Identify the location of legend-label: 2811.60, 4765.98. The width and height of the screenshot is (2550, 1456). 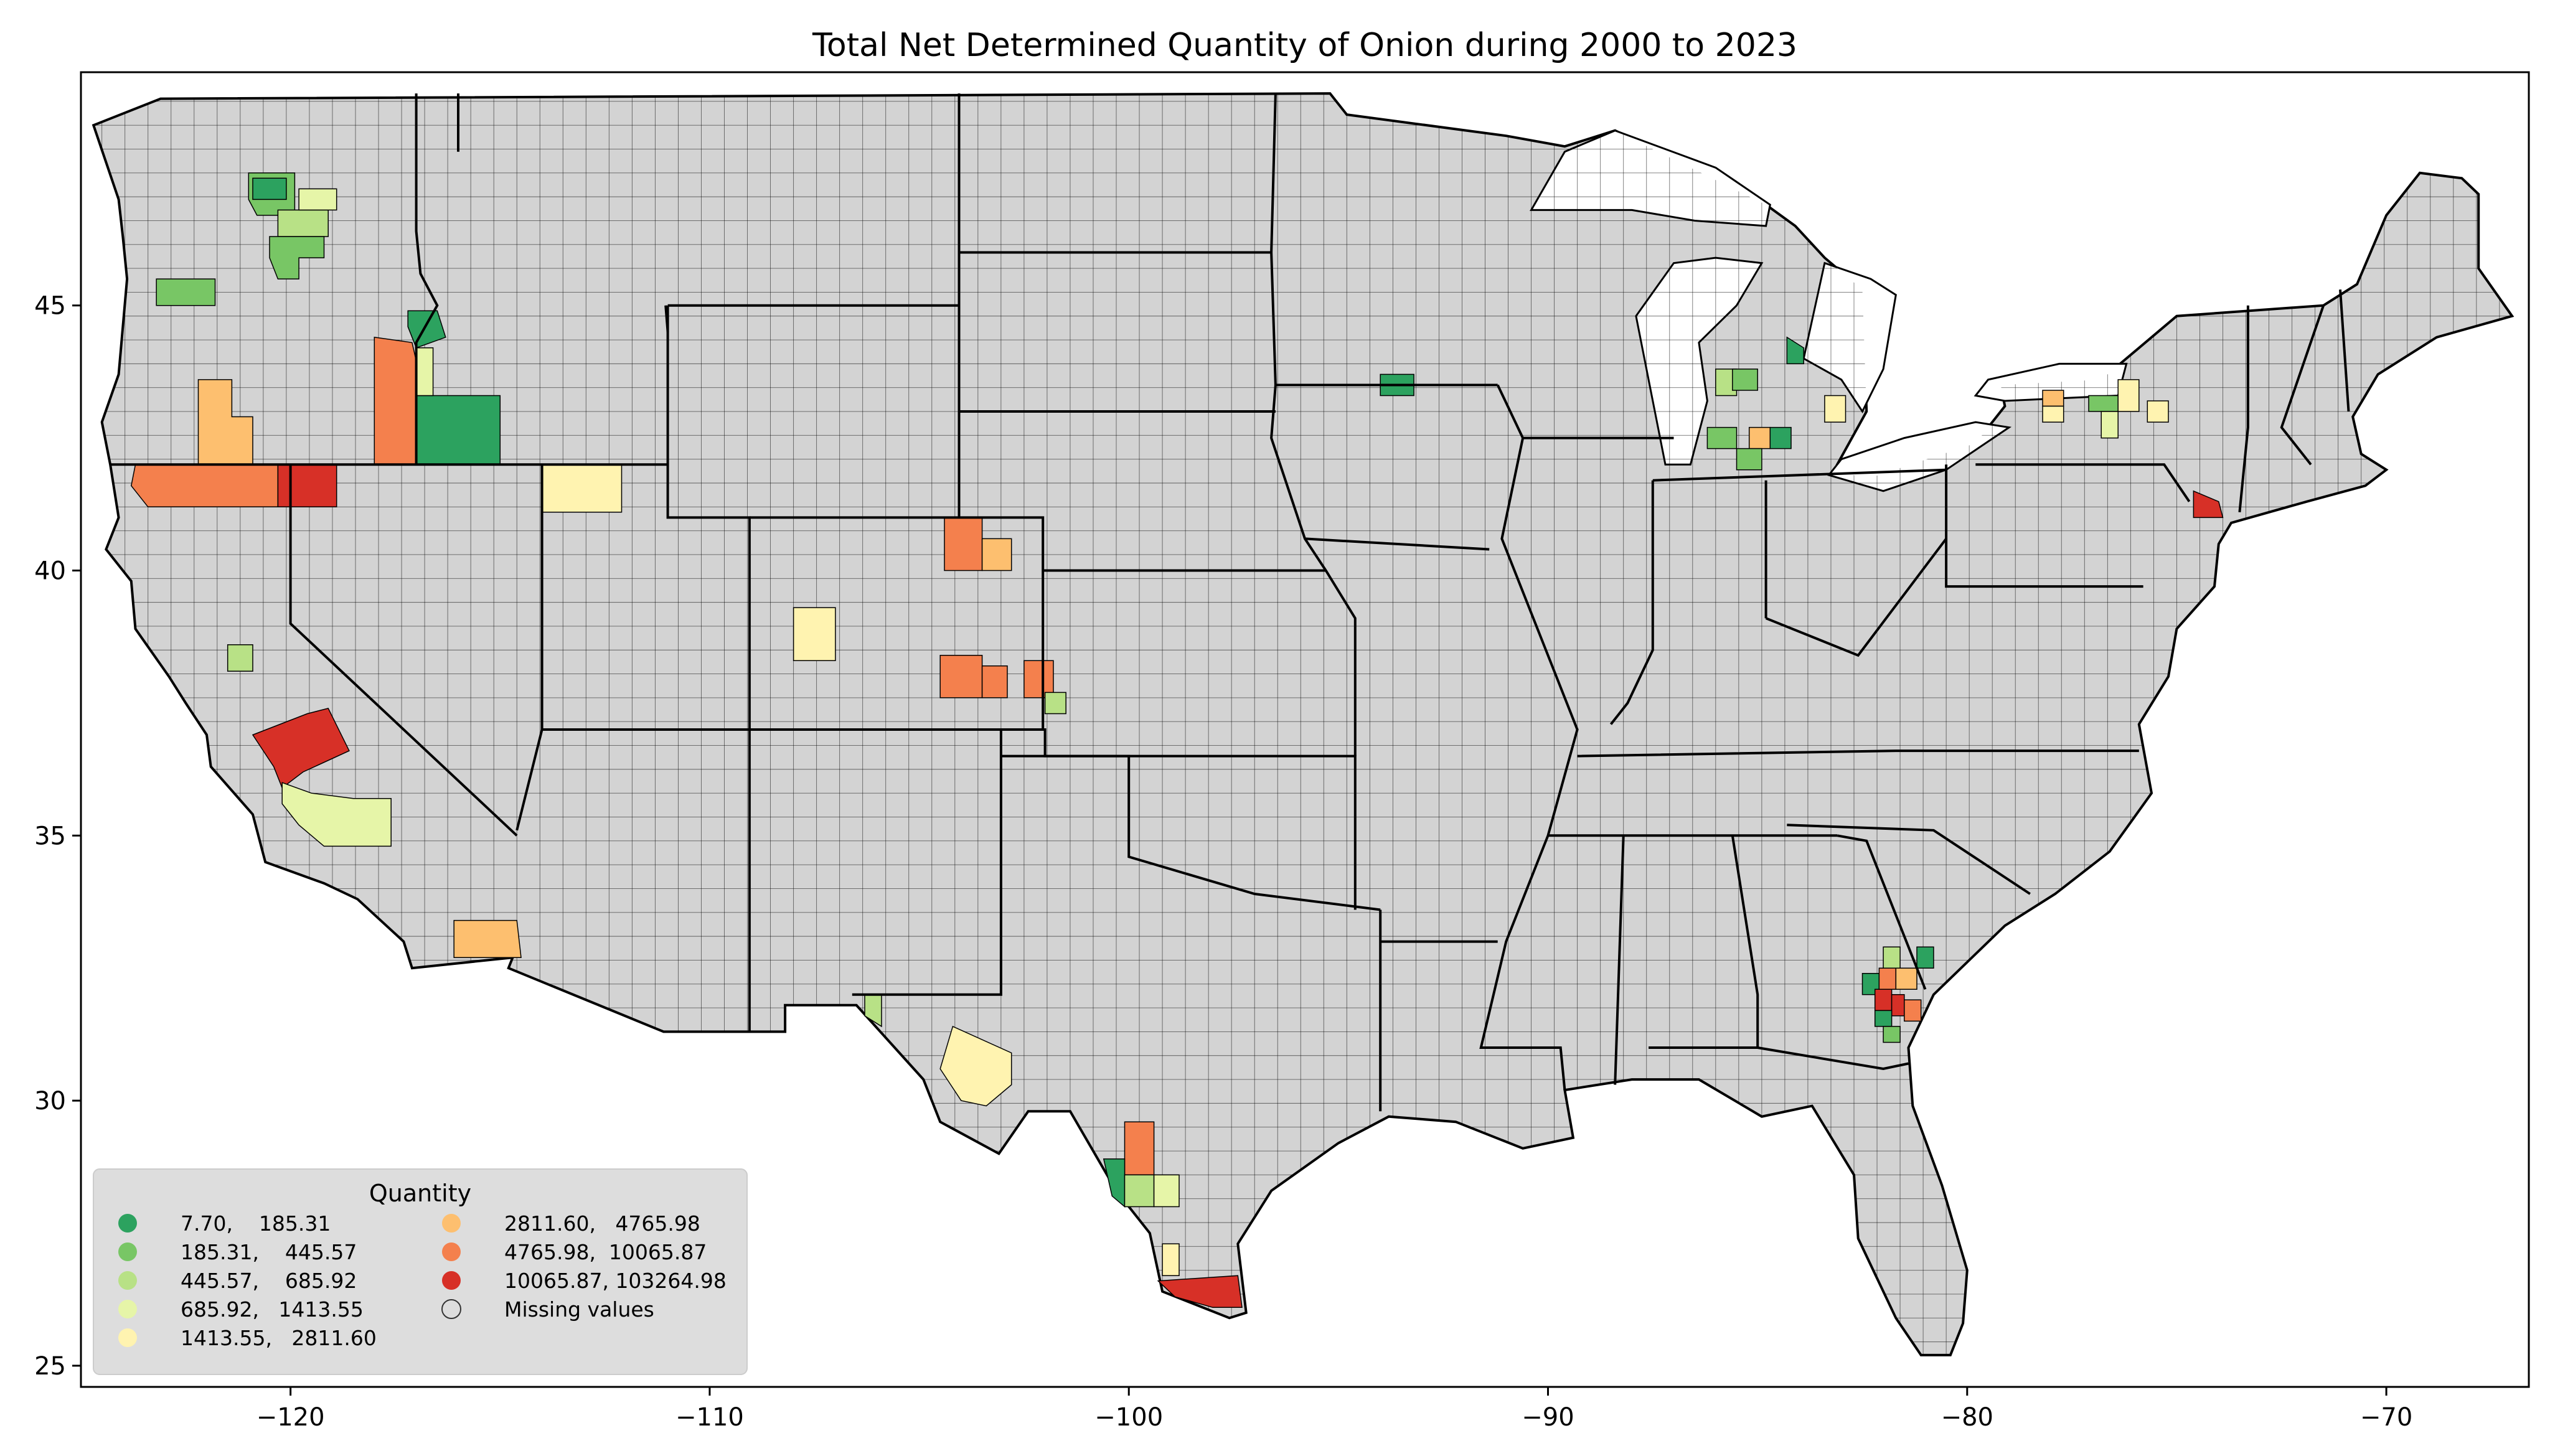
(602, 1223).